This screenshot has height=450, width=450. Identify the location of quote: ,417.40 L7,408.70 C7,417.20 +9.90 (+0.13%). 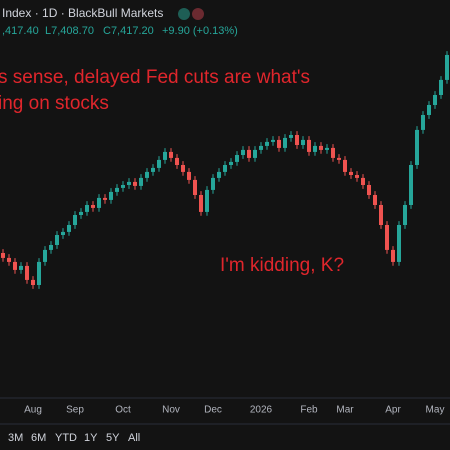
(120, 31).